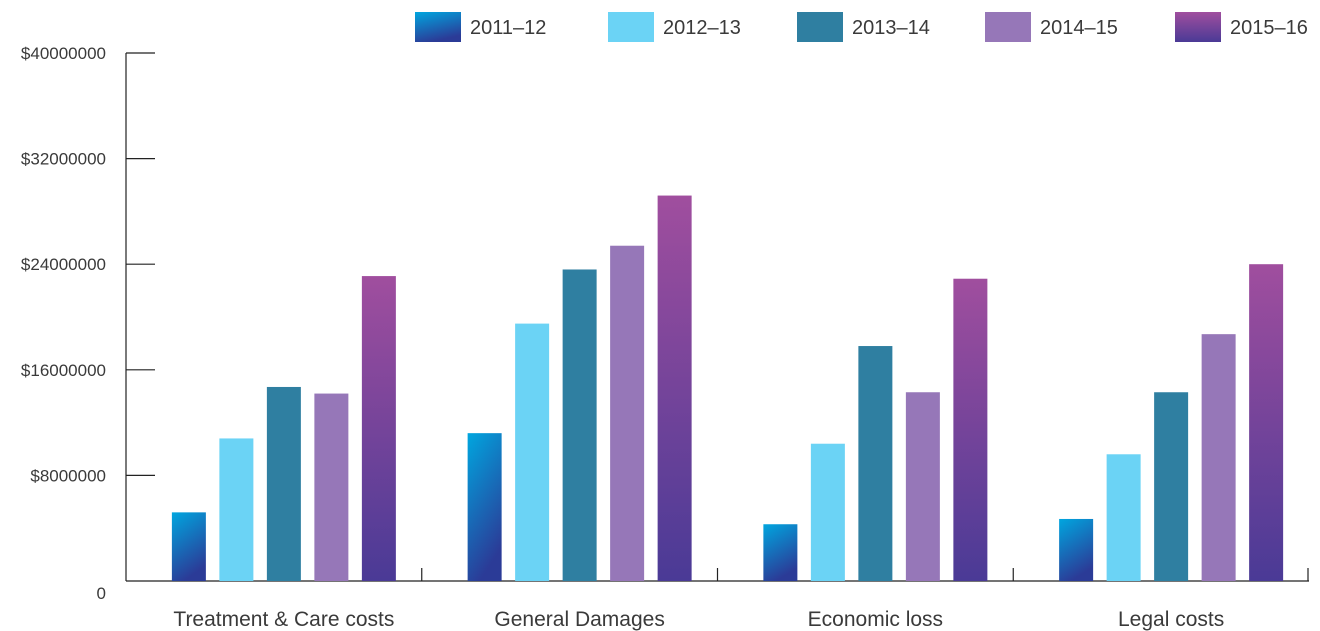 Image resolution: width=1320 pixels, height=631 pixels. Describe the element at coordinates (63, 370) in the screenshot. I see `y-tick-label: $16000000` at that location.